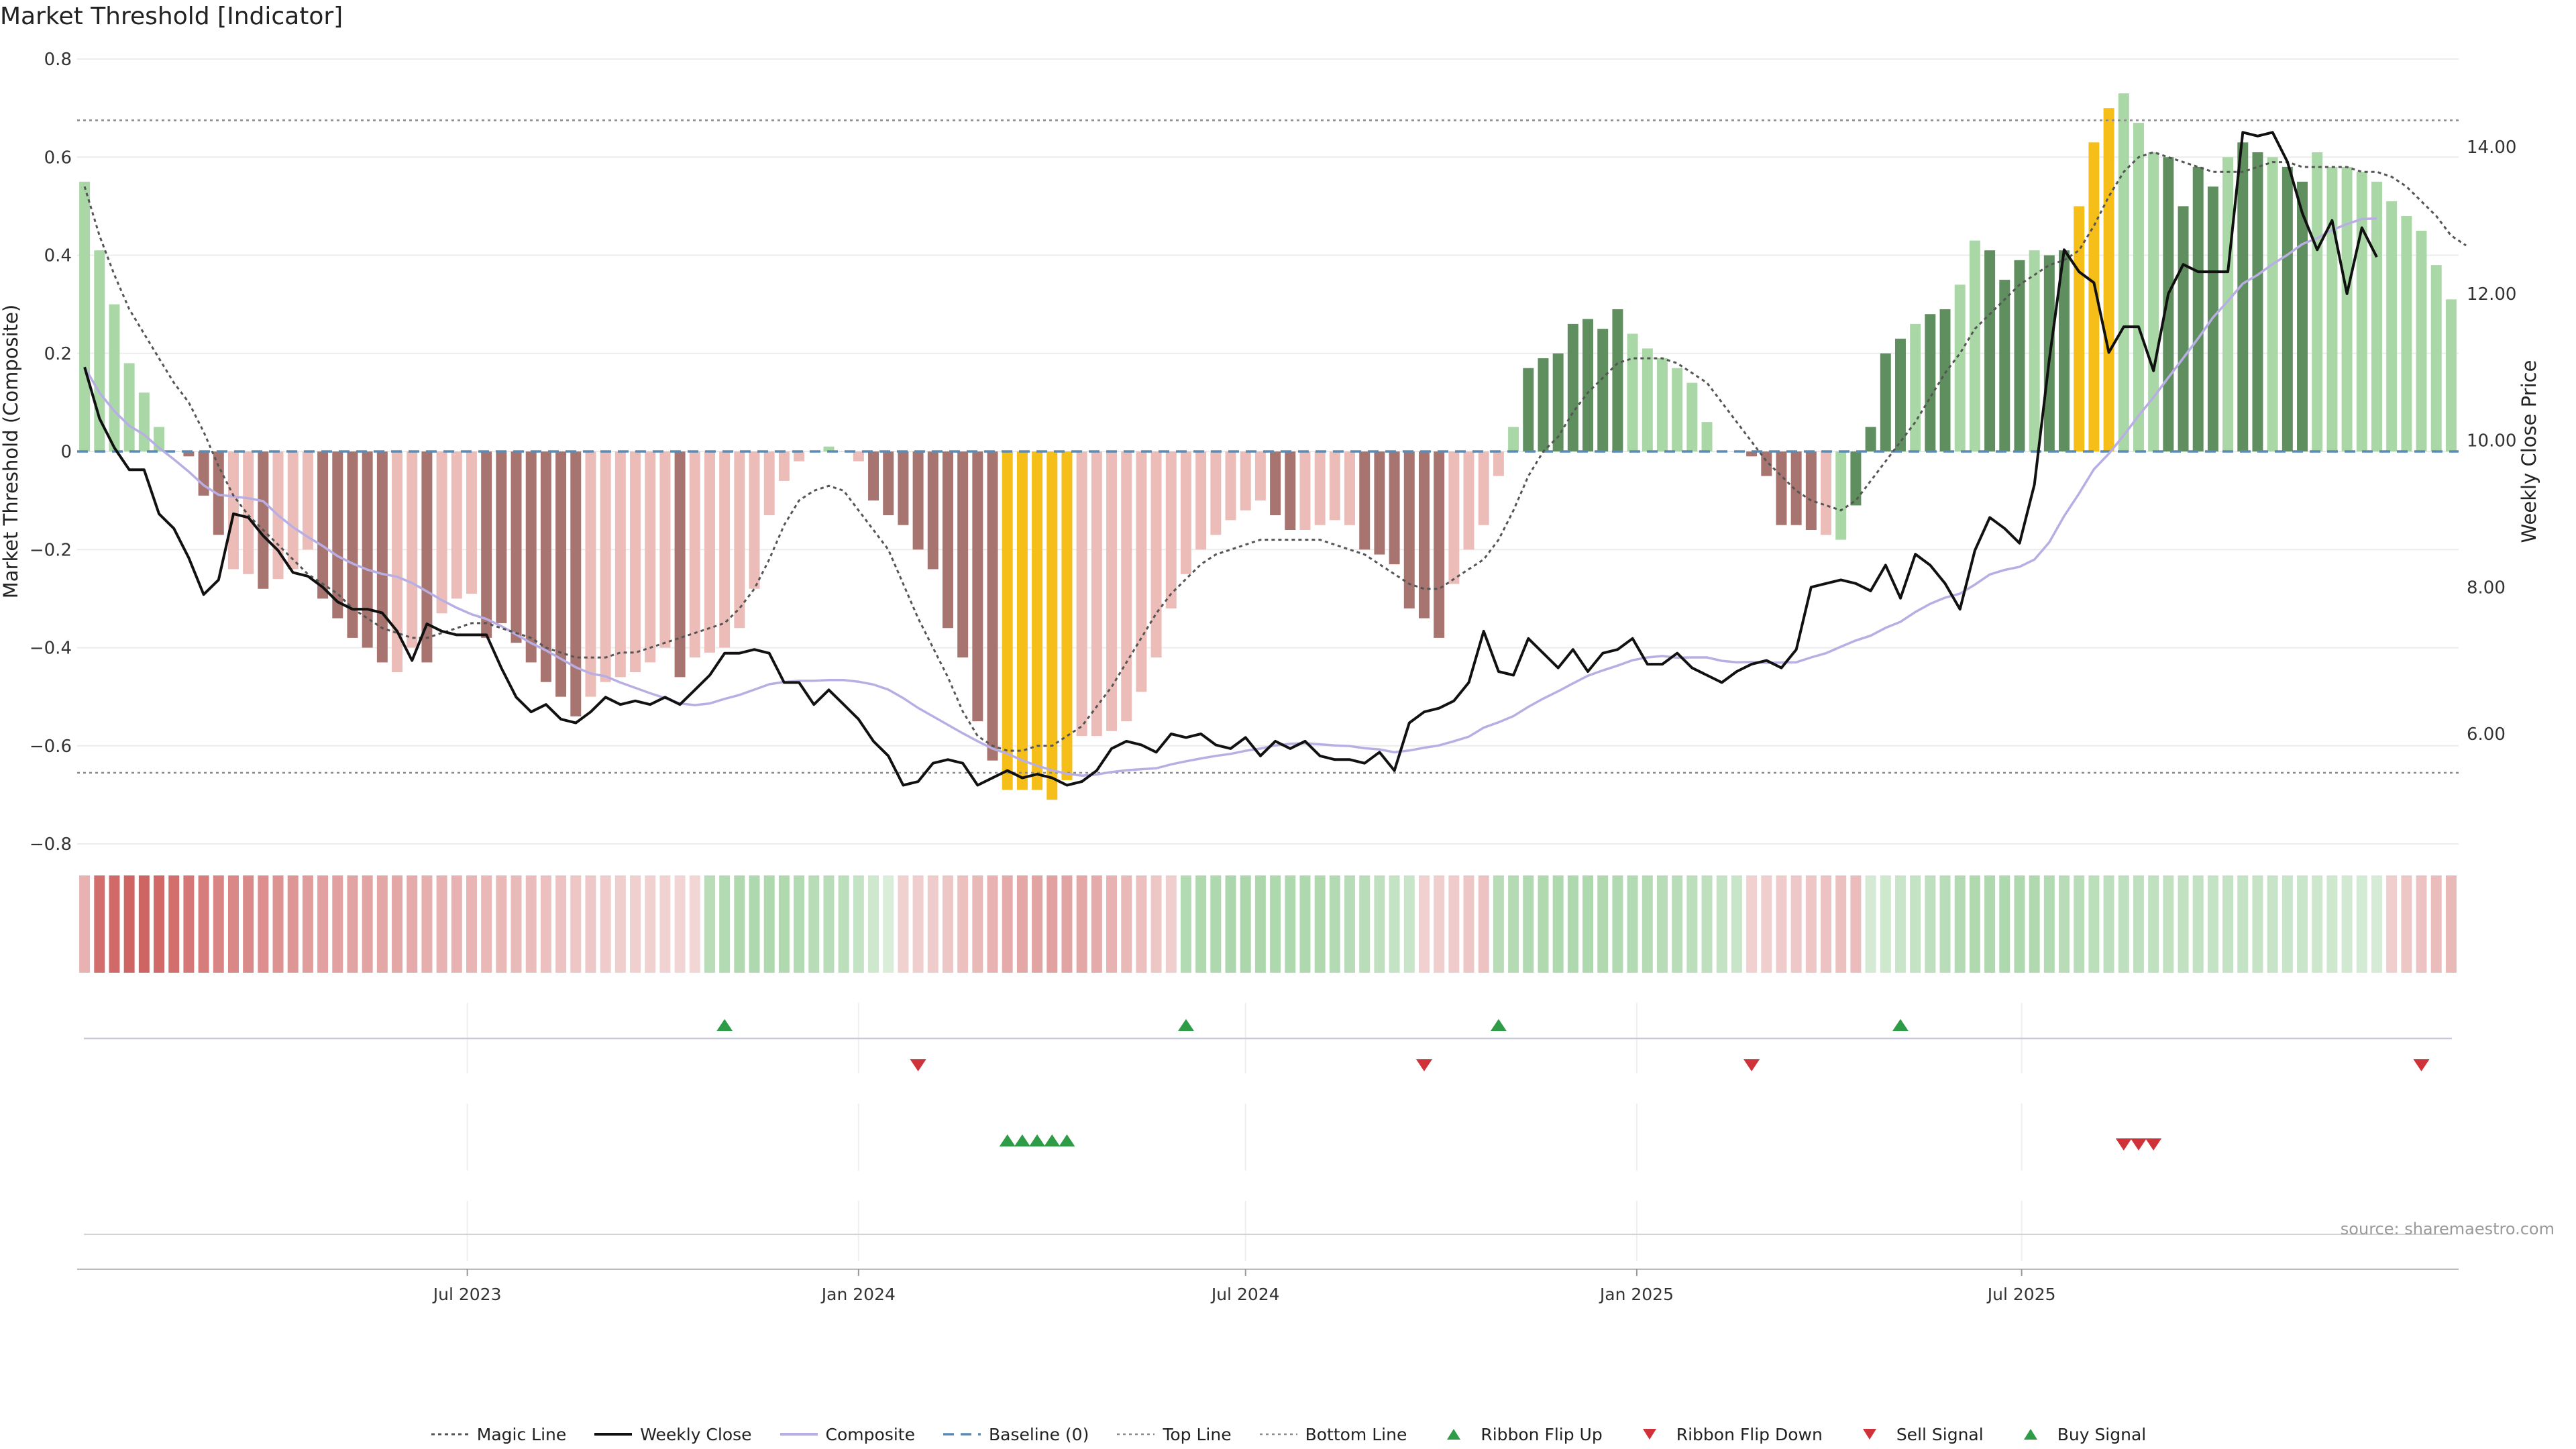  I want to click on y-tick-label: 0, so click(66, 452).